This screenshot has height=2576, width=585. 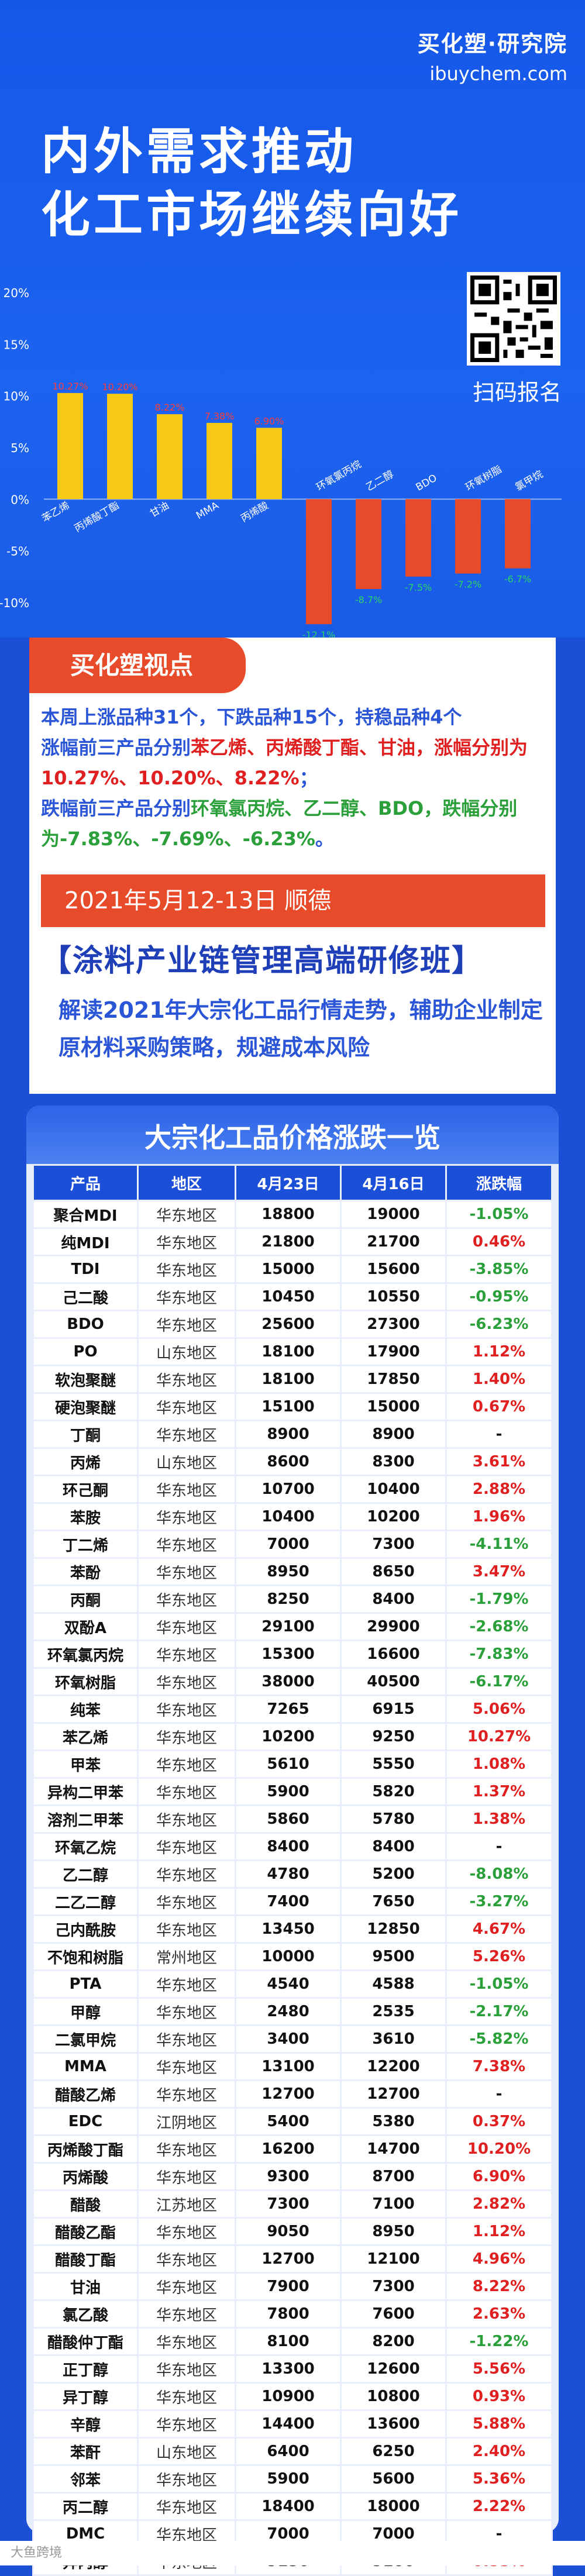 What do you see at coordinates (393, 2176) in the screenshot?
I see `cell-price-old: 8700` at bounding box center [393, 2176].